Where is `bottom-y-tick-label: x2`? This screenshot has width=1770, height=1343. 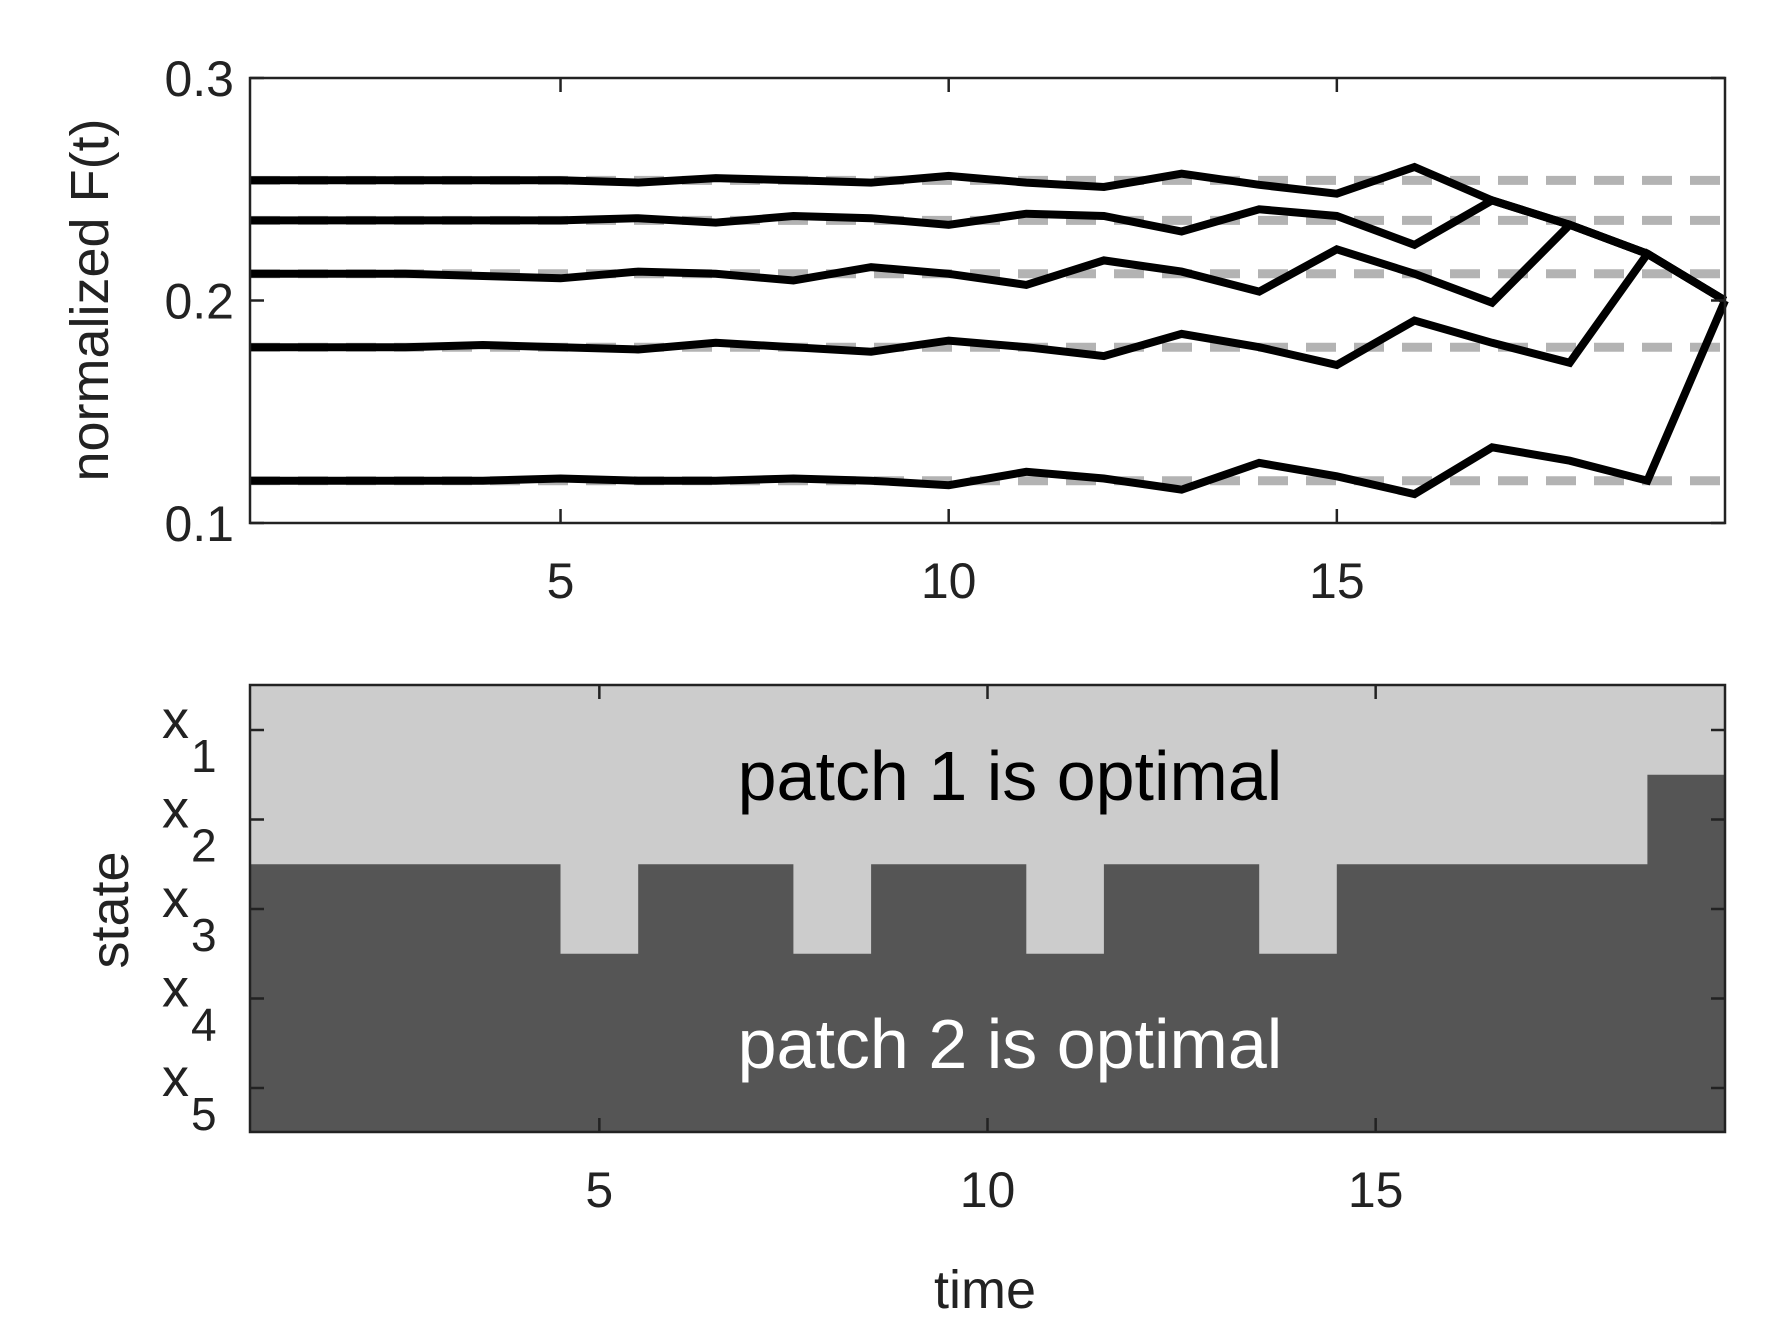 bottom-y-tick-label: x2 is located at coordinates (189, 826).